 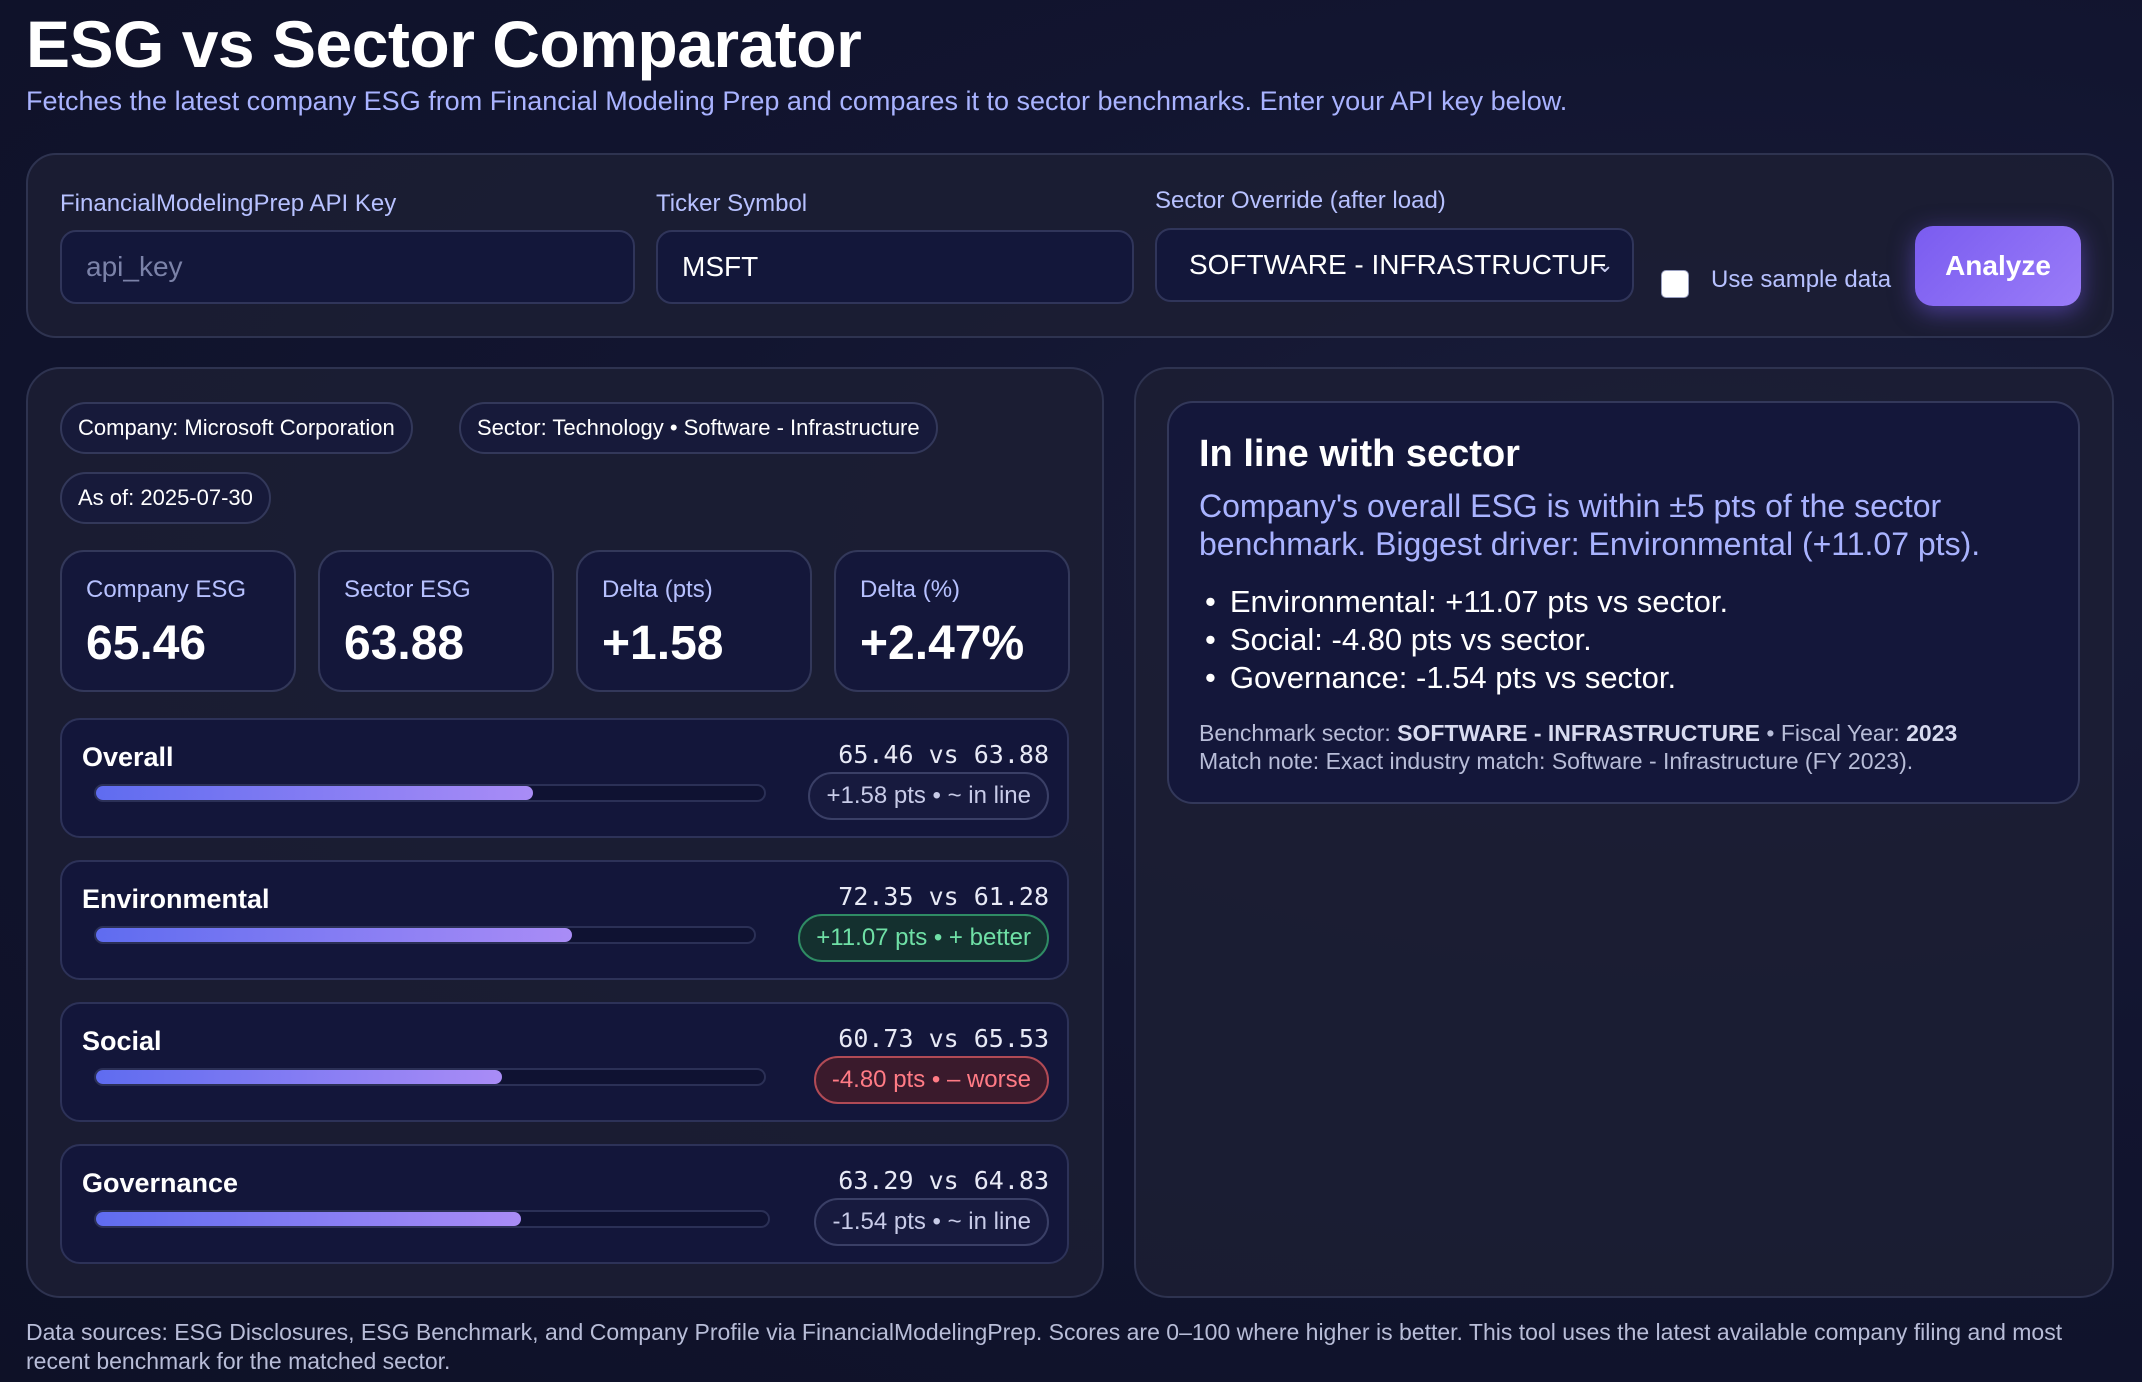 What do you see at coordinates (923, 938) in the screenshot?
I see `metric-delta-pill: +11.07 pts • + better` at bounding box center [923, 938].